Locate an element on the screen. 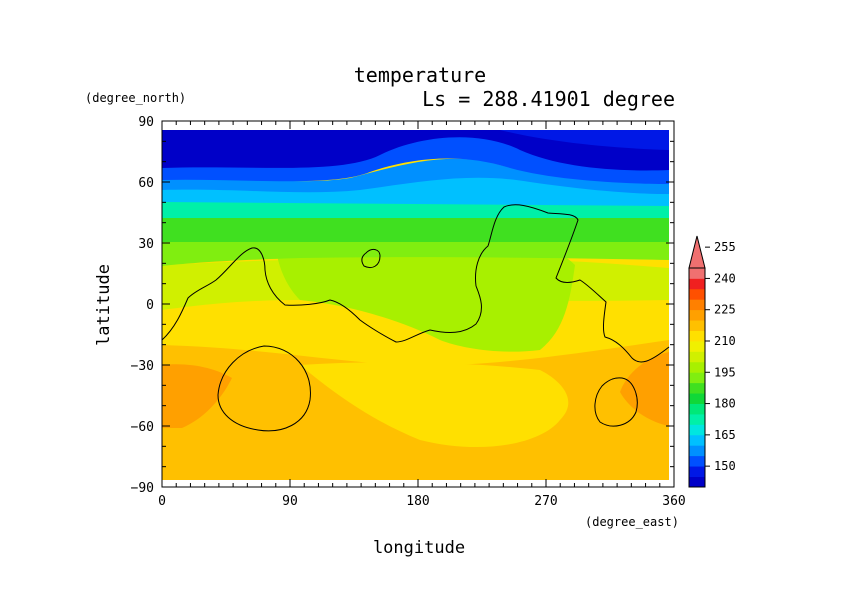  y-units-label: (degree_north) is located at coordinates (135, 98).